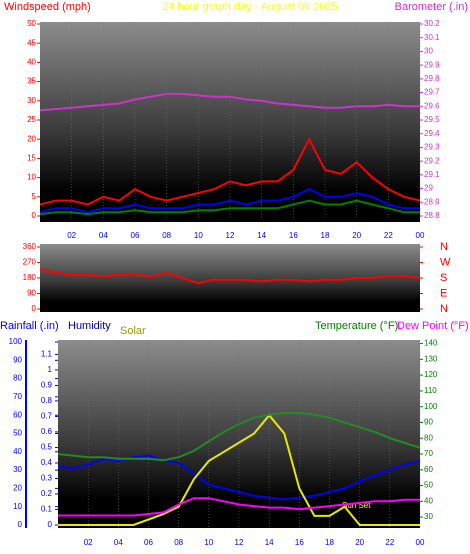 This screenshot has width=470, height=554. I want to click on y-tick-label: 70, so click(17, 396).